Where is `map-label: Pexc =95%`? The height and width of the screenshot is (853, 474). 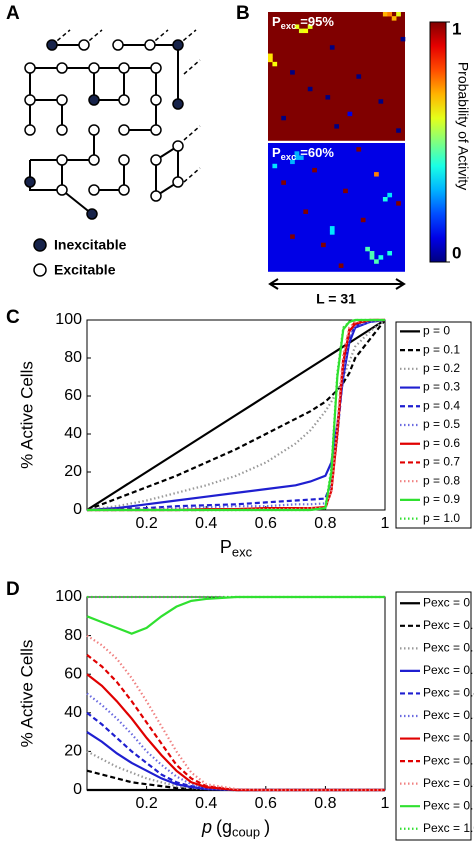
map-label: Pexc =95% is located at coordinates (303, 22).